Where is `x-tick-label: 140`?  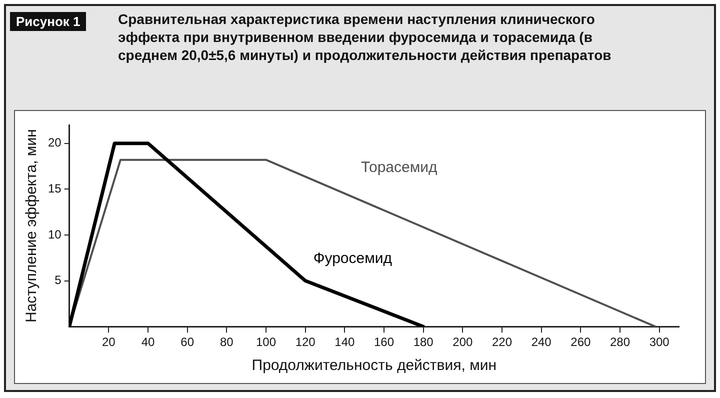 x-tick-label: 140 is located at coordinates (345, 342).